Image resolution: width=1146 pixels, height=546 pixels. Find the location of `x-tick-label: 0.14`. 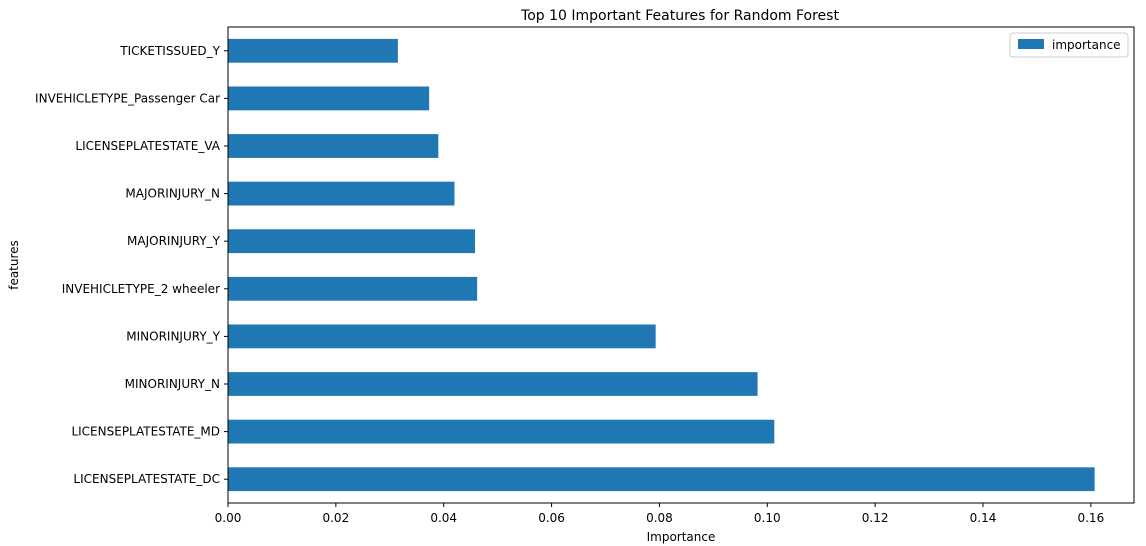

x-tick-label: 0.14 is located at coordinates (983, 518).